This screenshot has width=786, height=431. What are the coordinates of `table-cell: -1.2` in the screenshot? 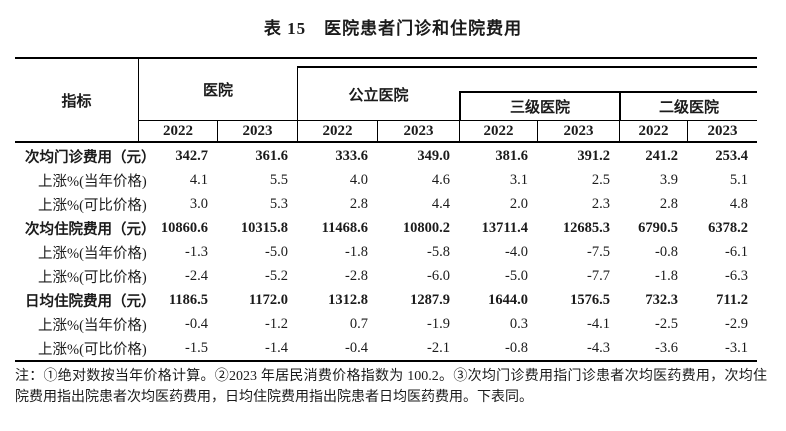 It's located at (276, 323).